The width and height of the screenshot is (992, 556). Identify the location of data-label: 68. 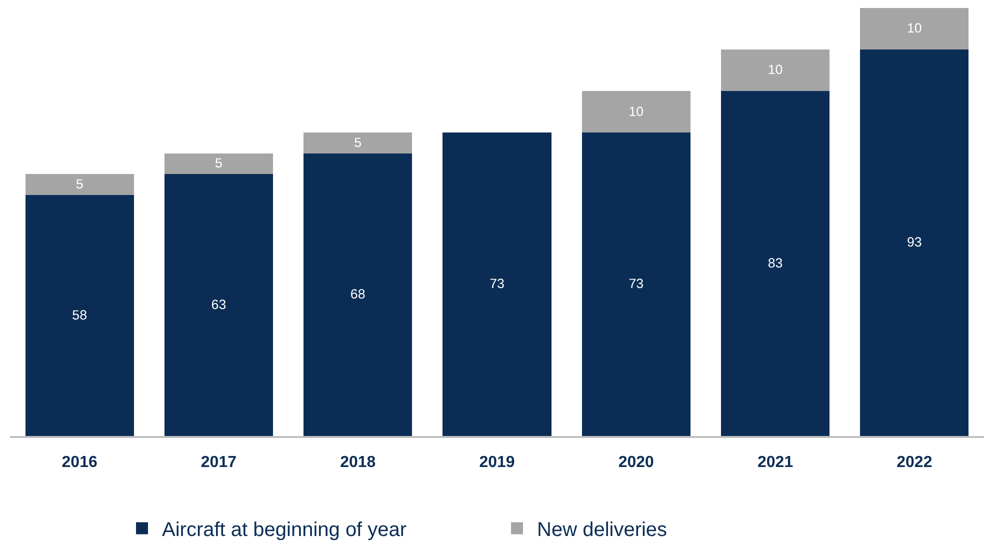
(358, 294).